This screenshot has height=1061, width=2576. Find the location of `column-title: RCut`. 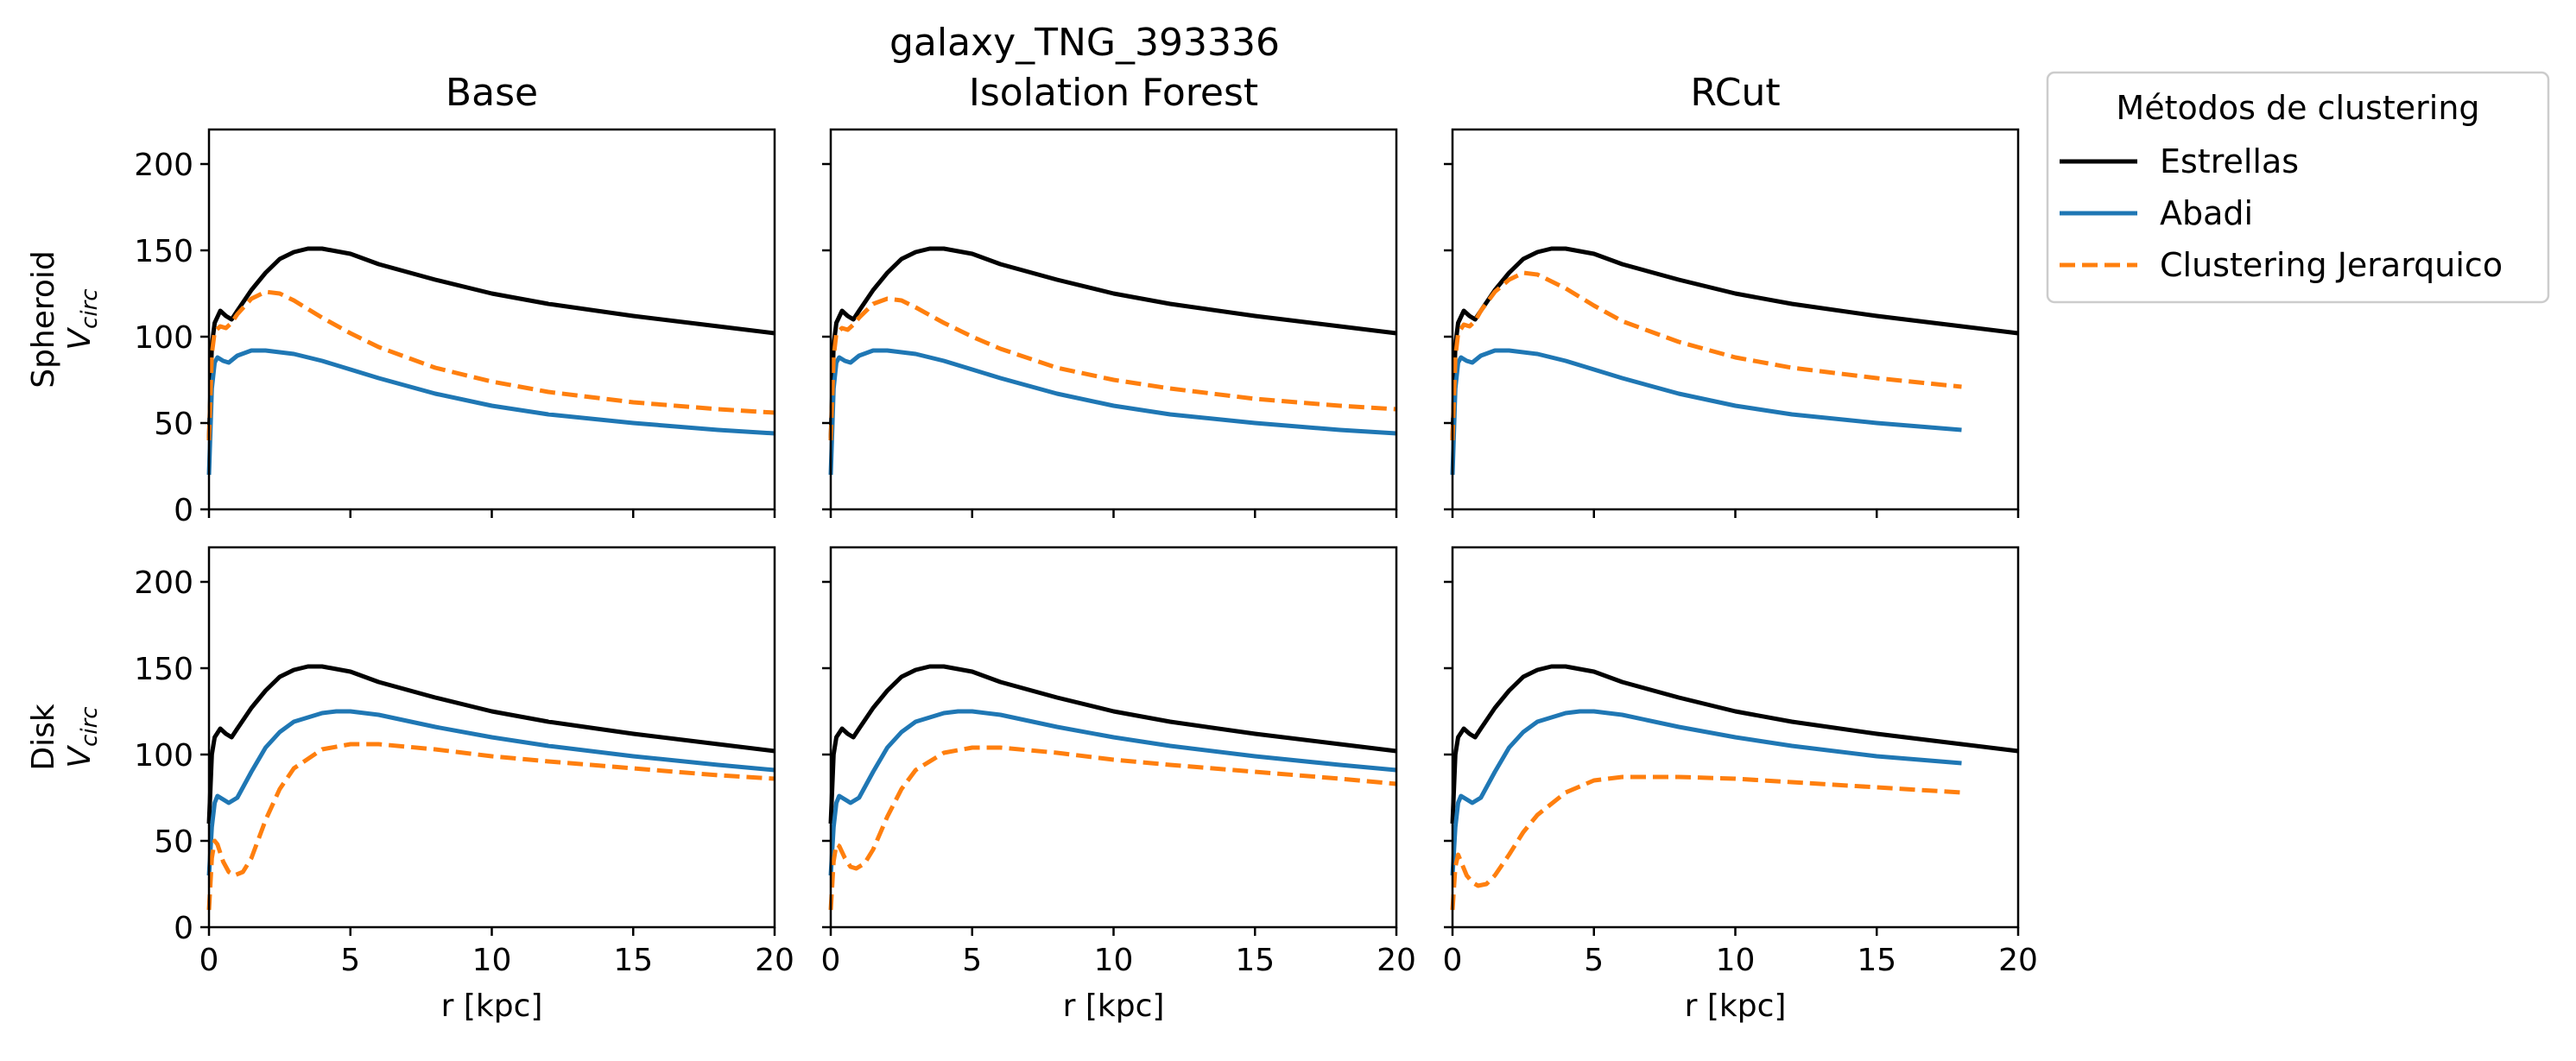

column-title: RCut is located at coordinates (1735, 93).